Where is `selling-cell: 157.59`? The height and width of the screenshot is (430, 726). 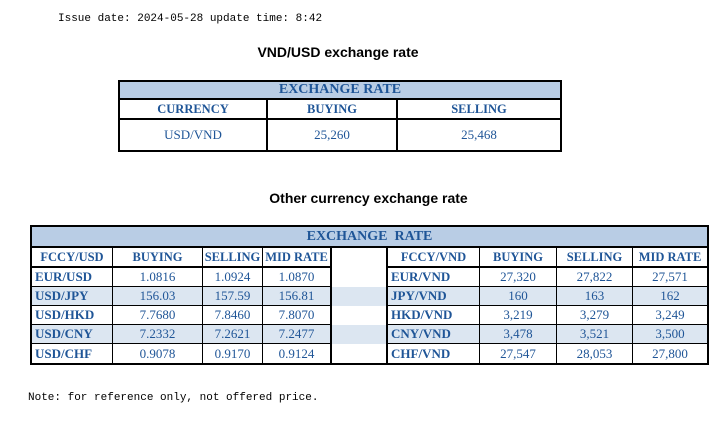
selling-cell: 157.59 is located at coordinates (233, 296).